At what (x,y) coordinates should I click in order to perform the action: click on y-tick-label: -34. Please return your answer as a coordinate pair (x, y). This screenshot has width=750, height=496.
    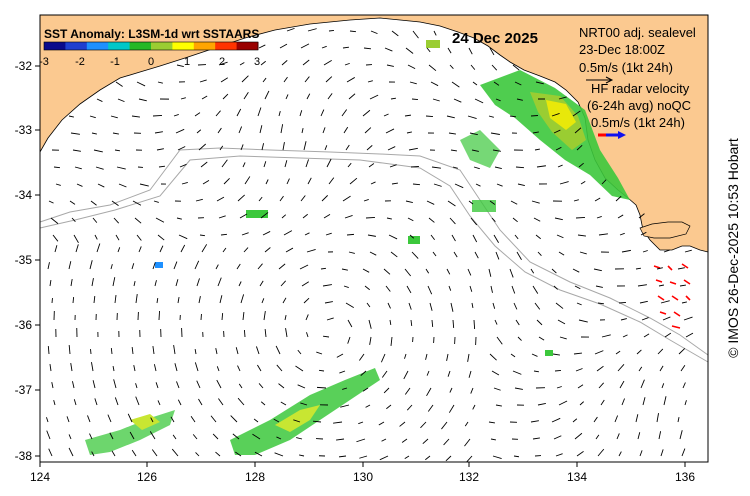
    Looking at the image, I should click on (24, 195).